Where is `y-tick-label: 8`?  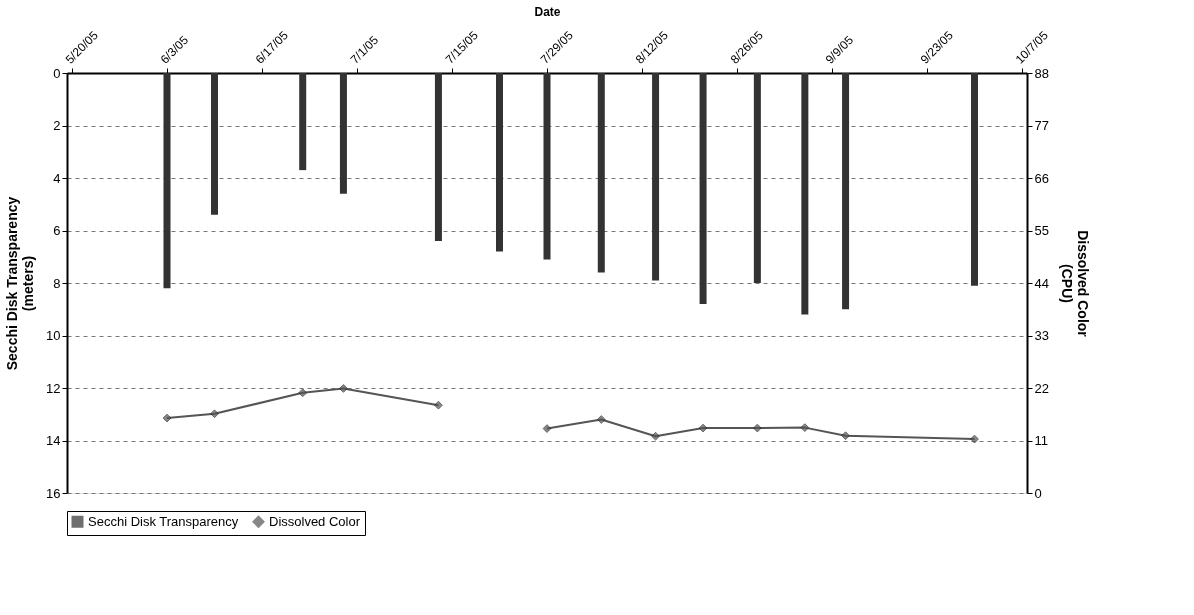
y-tick-label: 8 is located at coordinates (57, 283).